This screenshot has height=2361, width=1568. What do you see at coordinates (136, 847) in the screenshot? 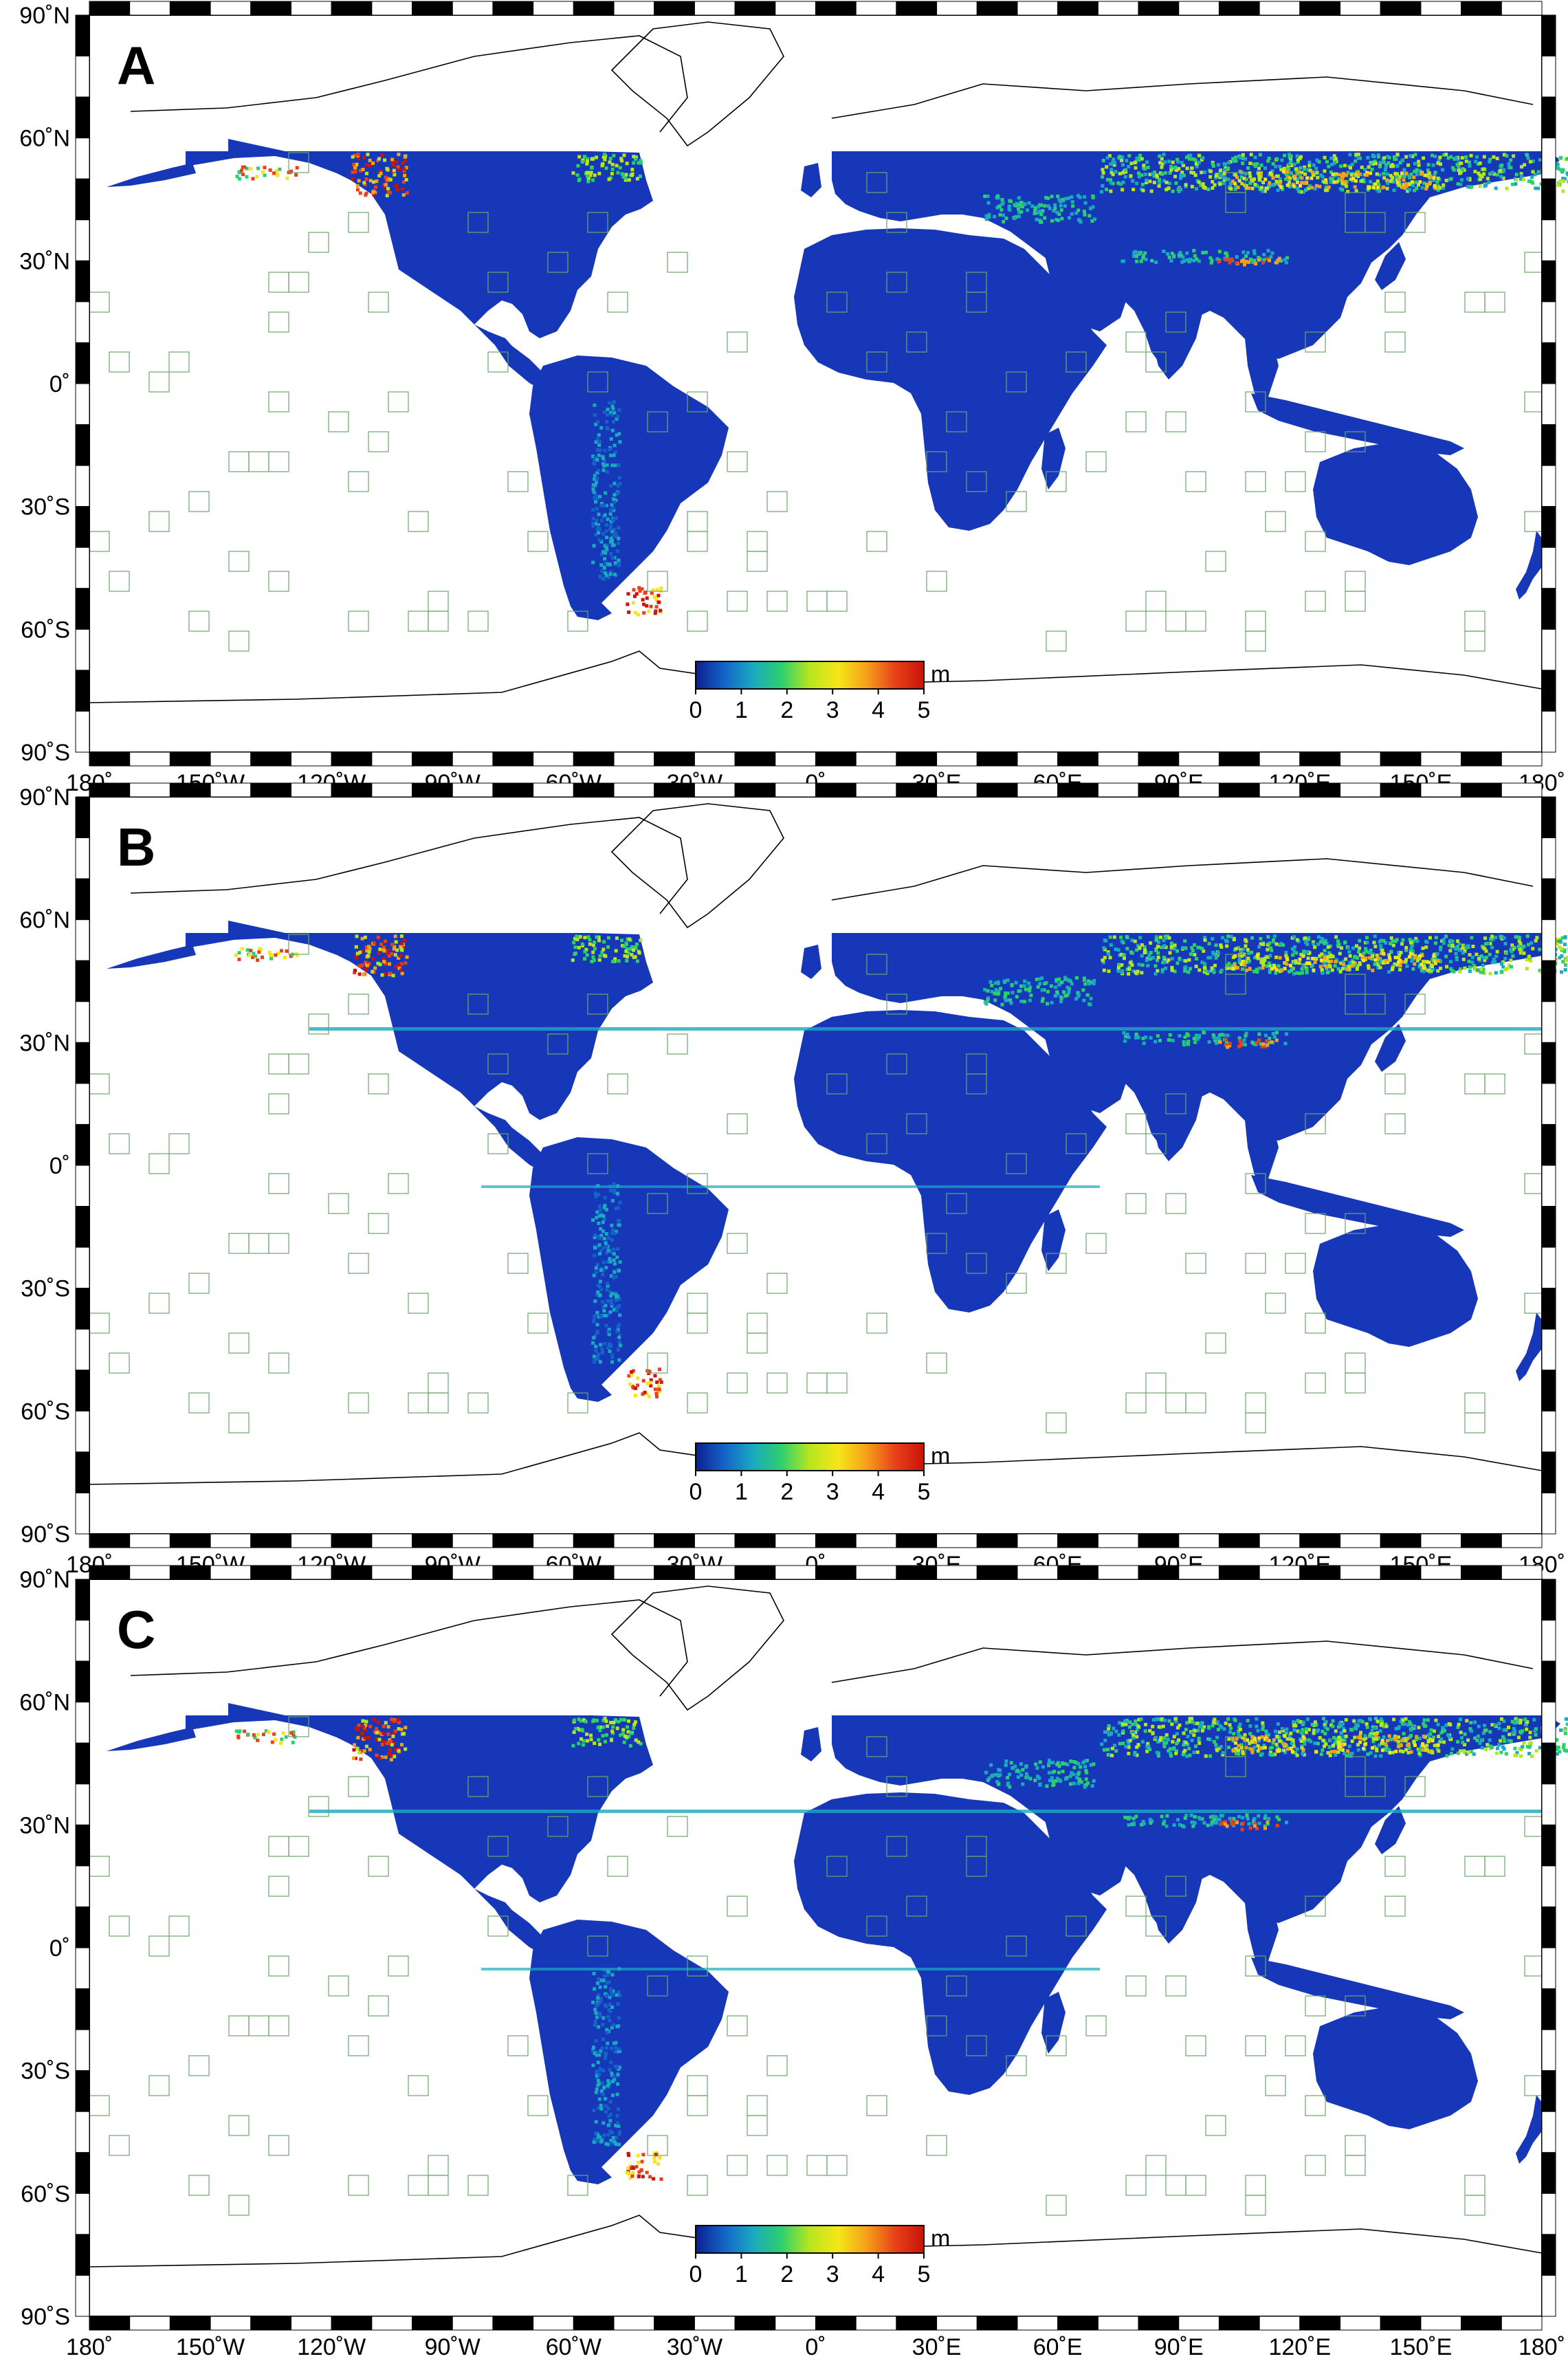
I see `panel-label: B` at bounding box center [136, 847].